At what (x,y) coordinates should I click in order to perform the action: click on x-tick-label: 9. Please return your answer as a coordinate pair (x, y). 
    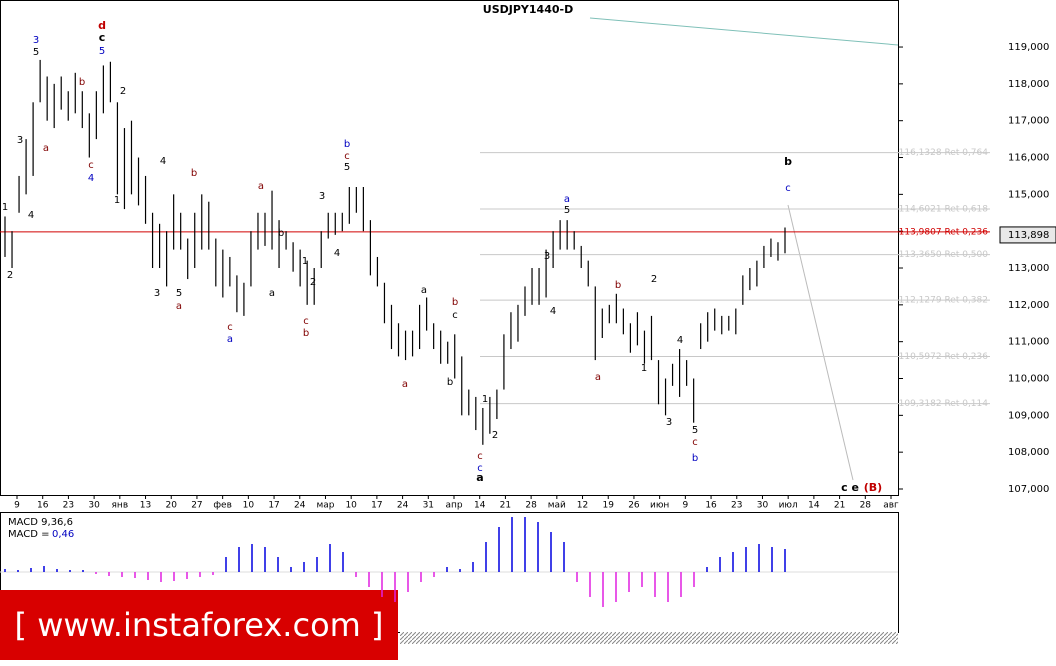
    Looking at the image, I should click on (685, 506).